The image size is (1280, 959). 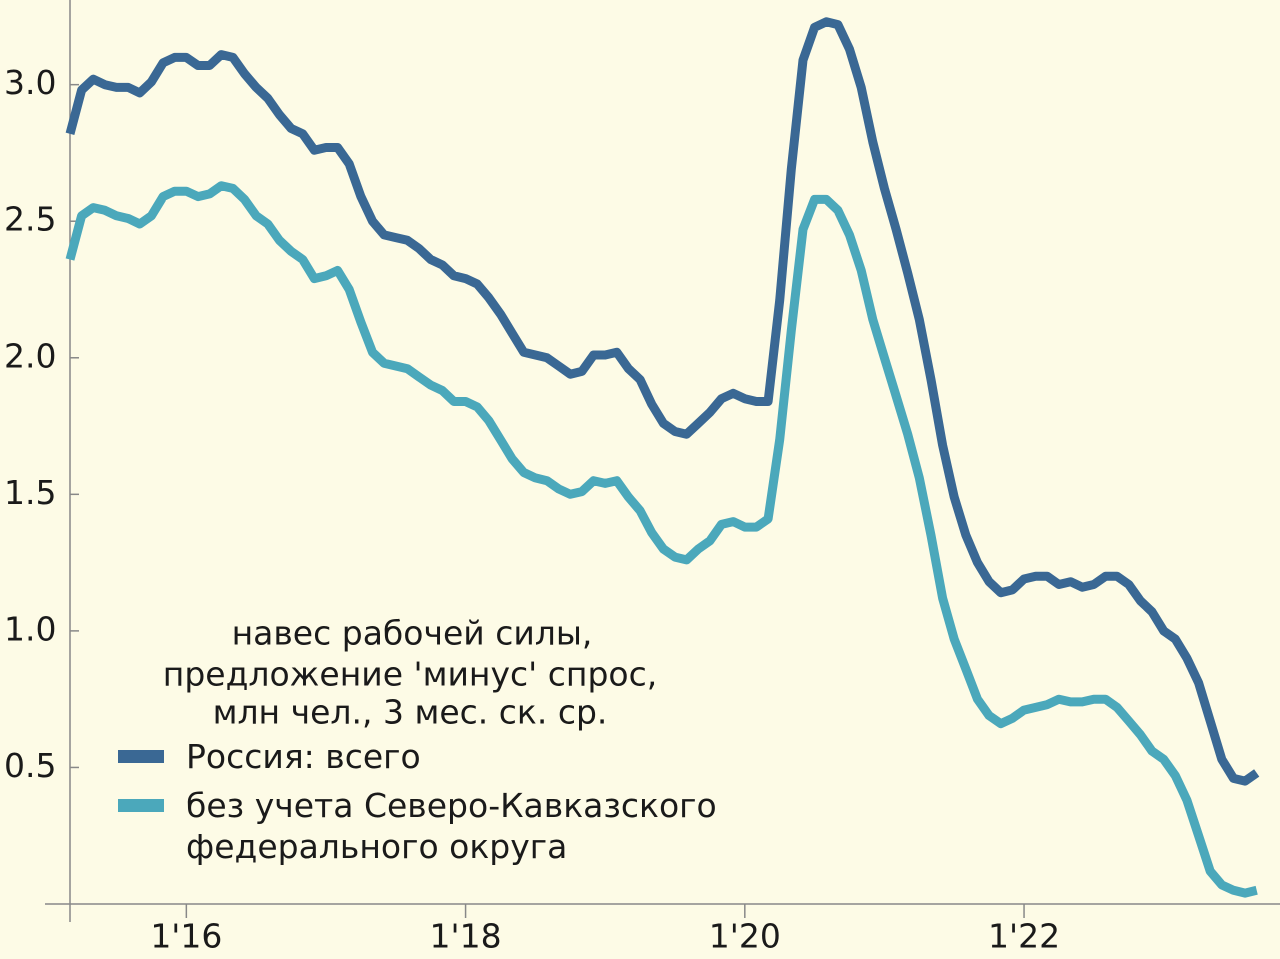 I want to click on legend-label: Россия: всего, so click(x=303, y=756).